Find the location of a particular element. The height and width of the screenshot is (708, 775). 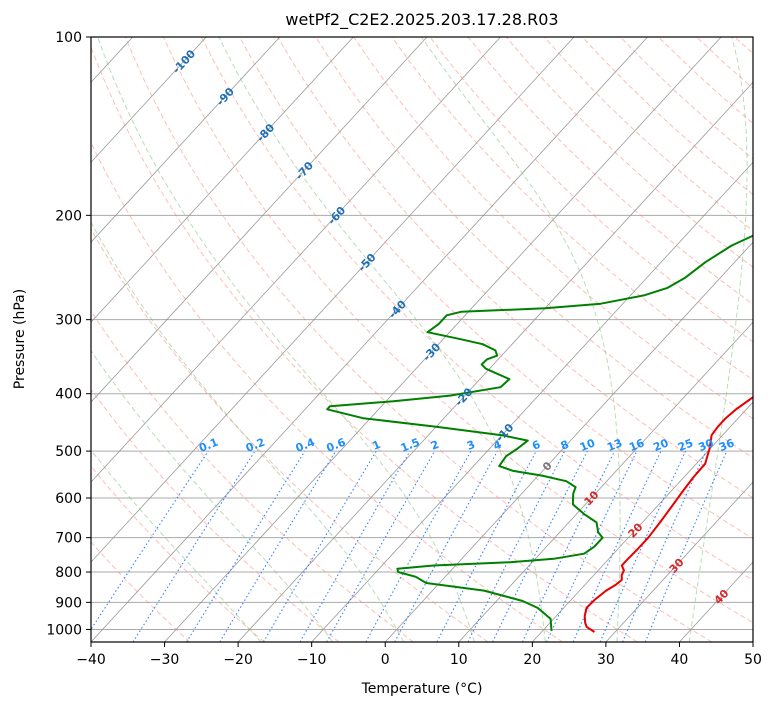

mixing-ratio-label: 16 is located at coordinates (636, 445).